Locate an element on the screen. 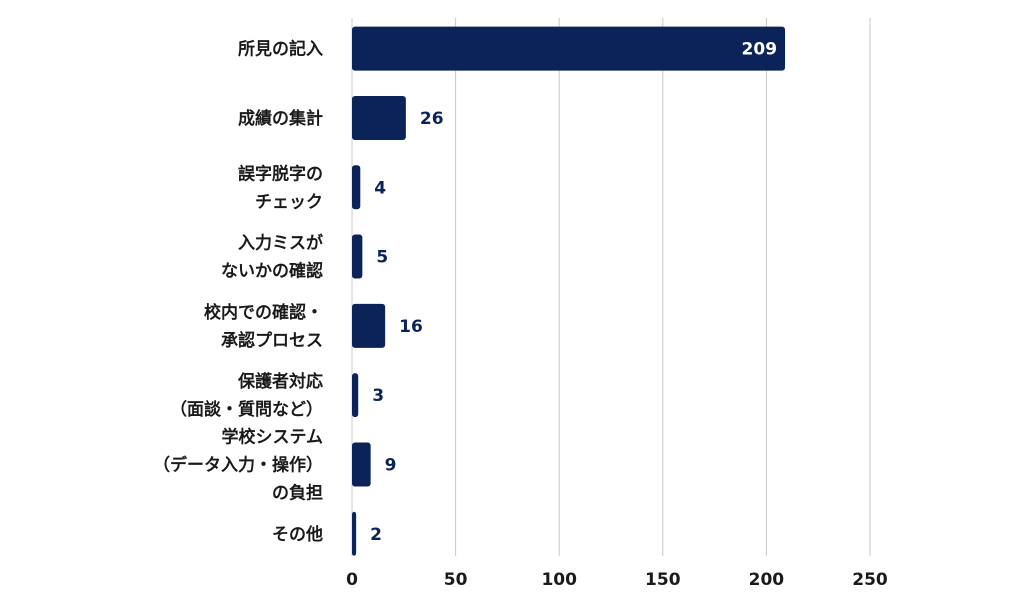  bar-value-label: 9 is located at coordinates (391, 465).